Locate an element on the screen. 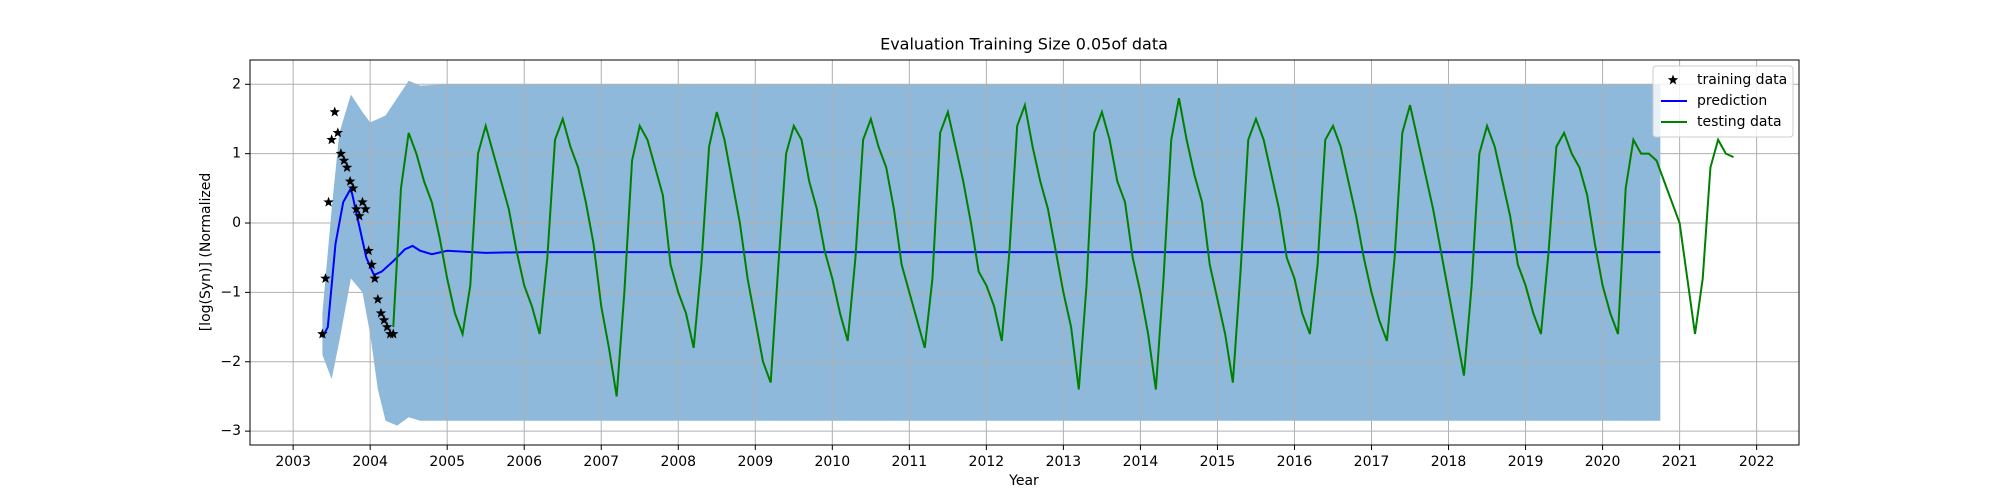 This screenshot has width=2000, height=500. x-tick-label: 2014 is located at coordinates (1141, 462).